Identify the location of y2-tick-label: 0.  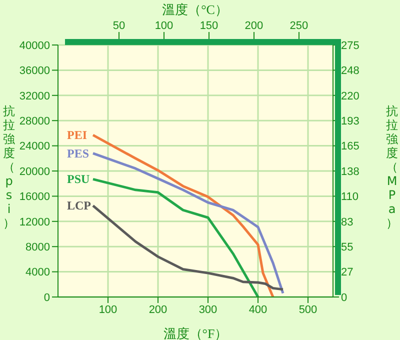
(344, 298).